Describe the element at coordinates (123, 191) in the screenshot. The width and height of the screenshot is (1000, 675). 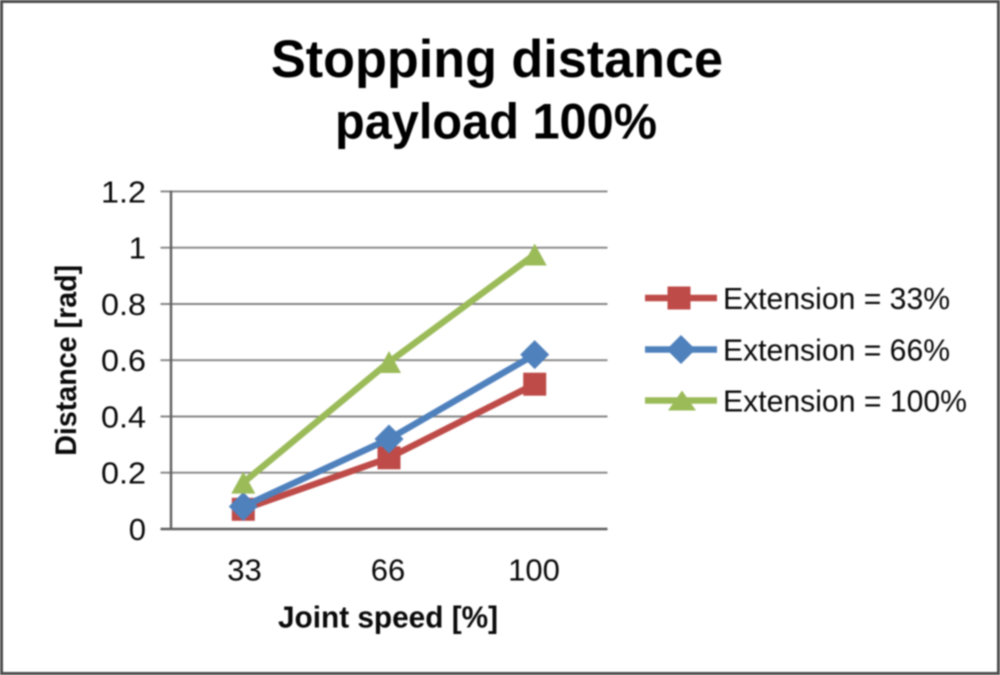
I see `svg-text: 1.2` at that location.